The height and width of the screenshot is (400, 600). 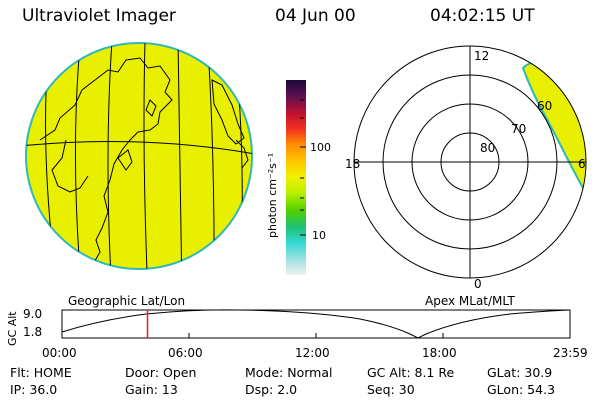 What do you see at coordinates (478, 284) in the screenshot?
I see `mlt-label-0: 0` at bounding box center [478, 284].